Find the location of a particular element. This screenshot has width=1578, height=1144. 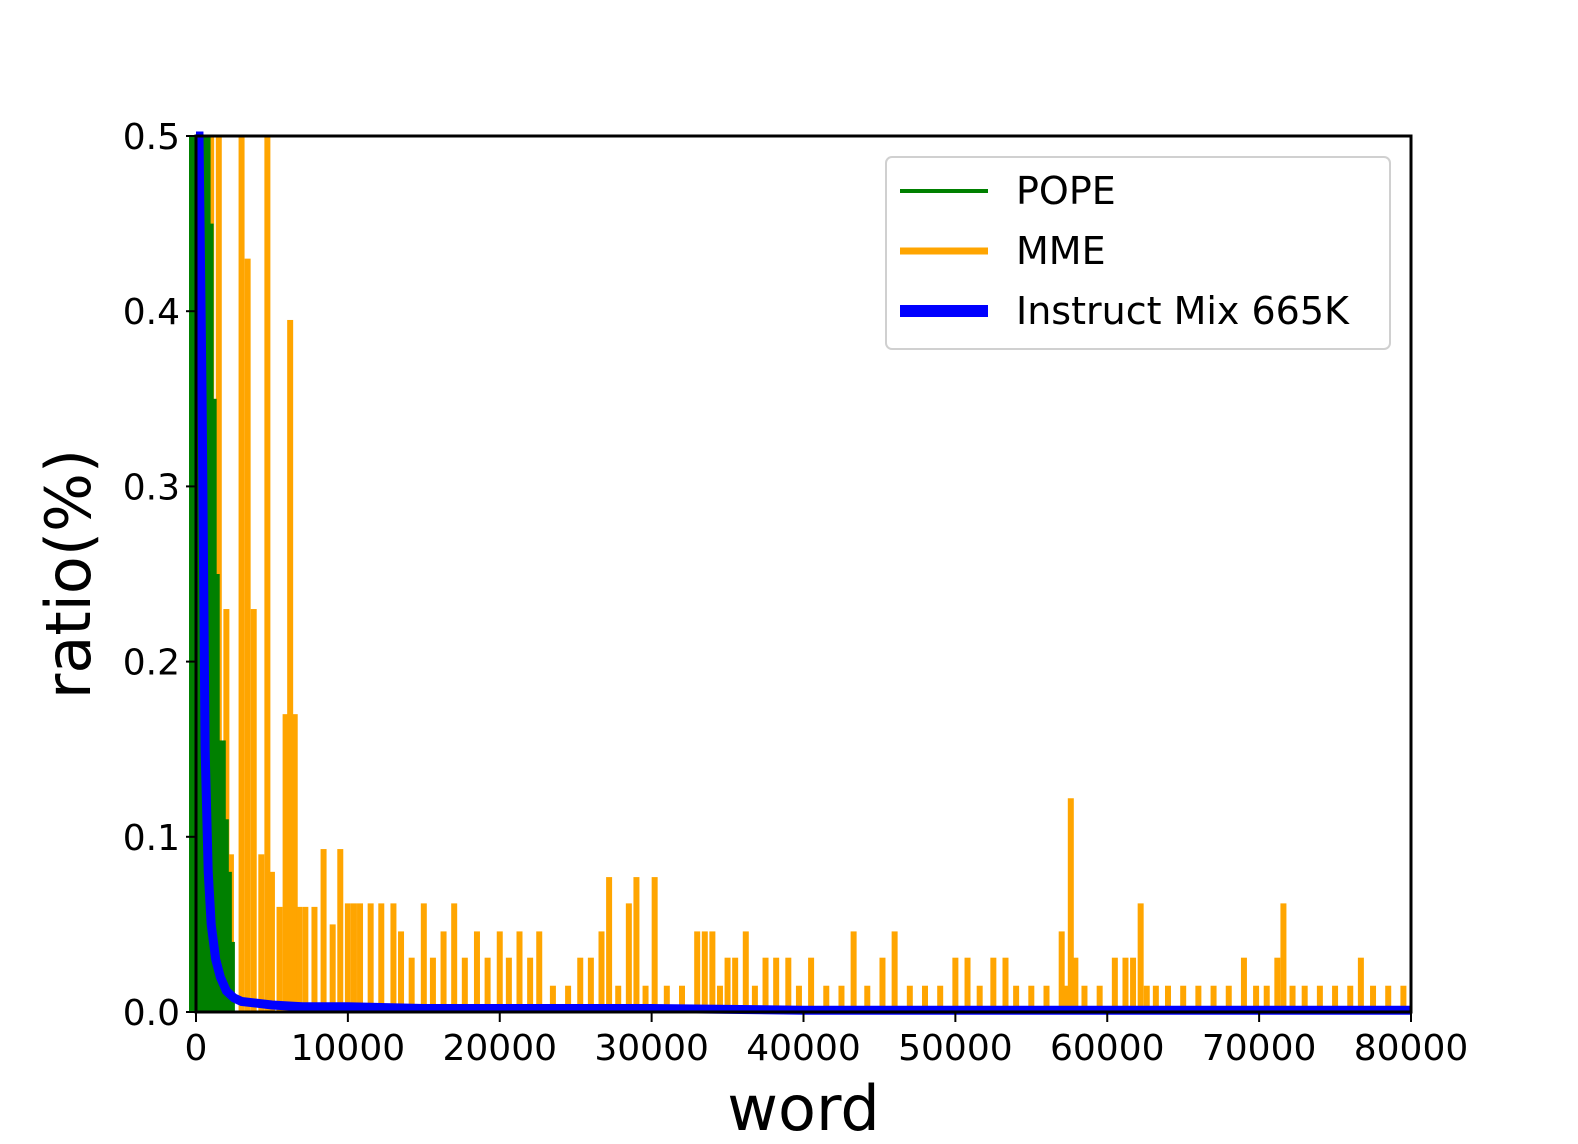

x-tick-label: 70000 is located at coordinates (1259, 1048).